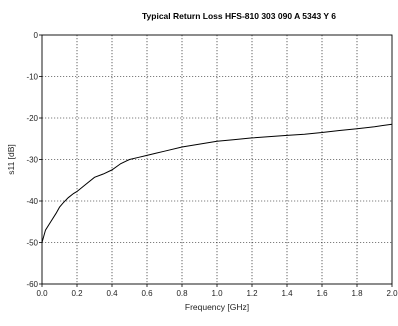  Describe the element at coordinates (392, 293) in the screenshot. I see `x-tick-label: 2.0` at that location.